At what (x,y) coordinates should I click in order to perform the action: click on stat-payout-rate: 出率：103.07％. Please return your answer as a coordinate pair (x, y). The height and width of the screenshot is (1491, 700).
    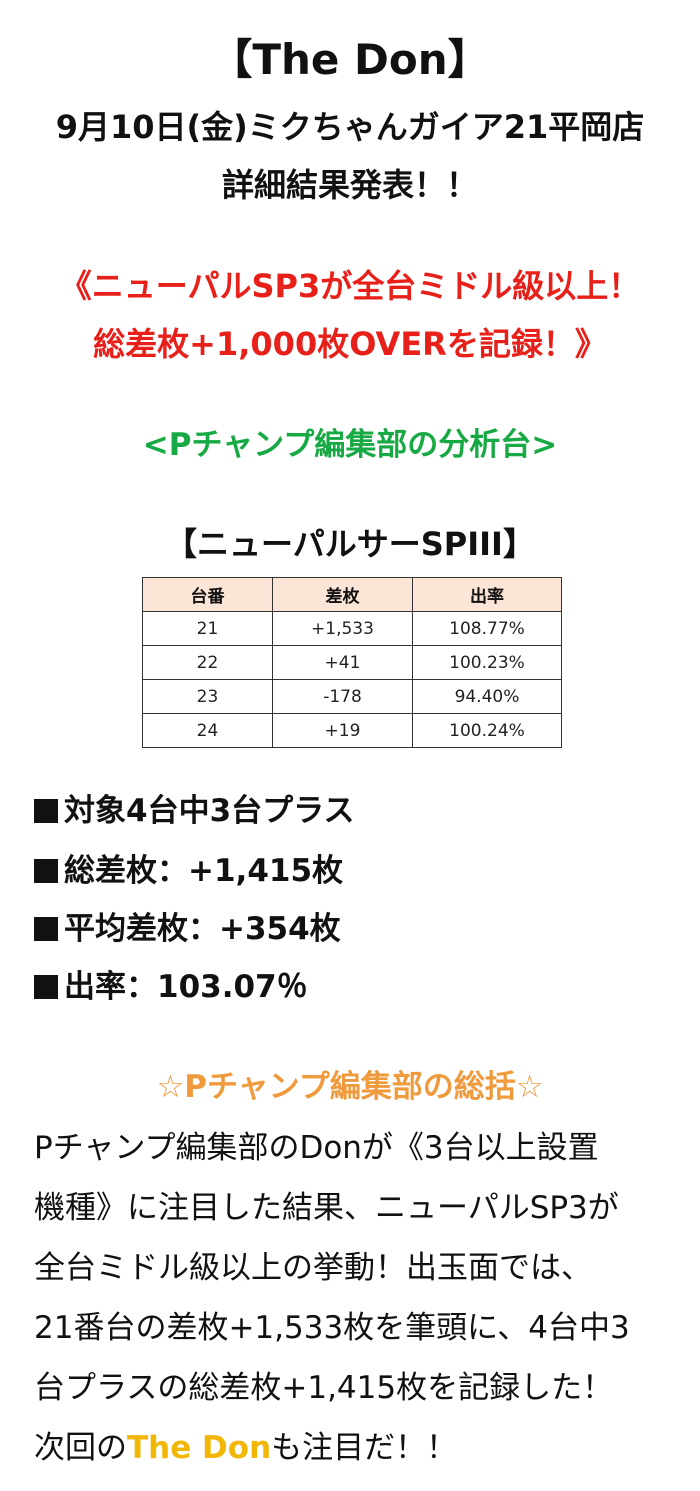
    Looking at the image, I should click on (171, 987).